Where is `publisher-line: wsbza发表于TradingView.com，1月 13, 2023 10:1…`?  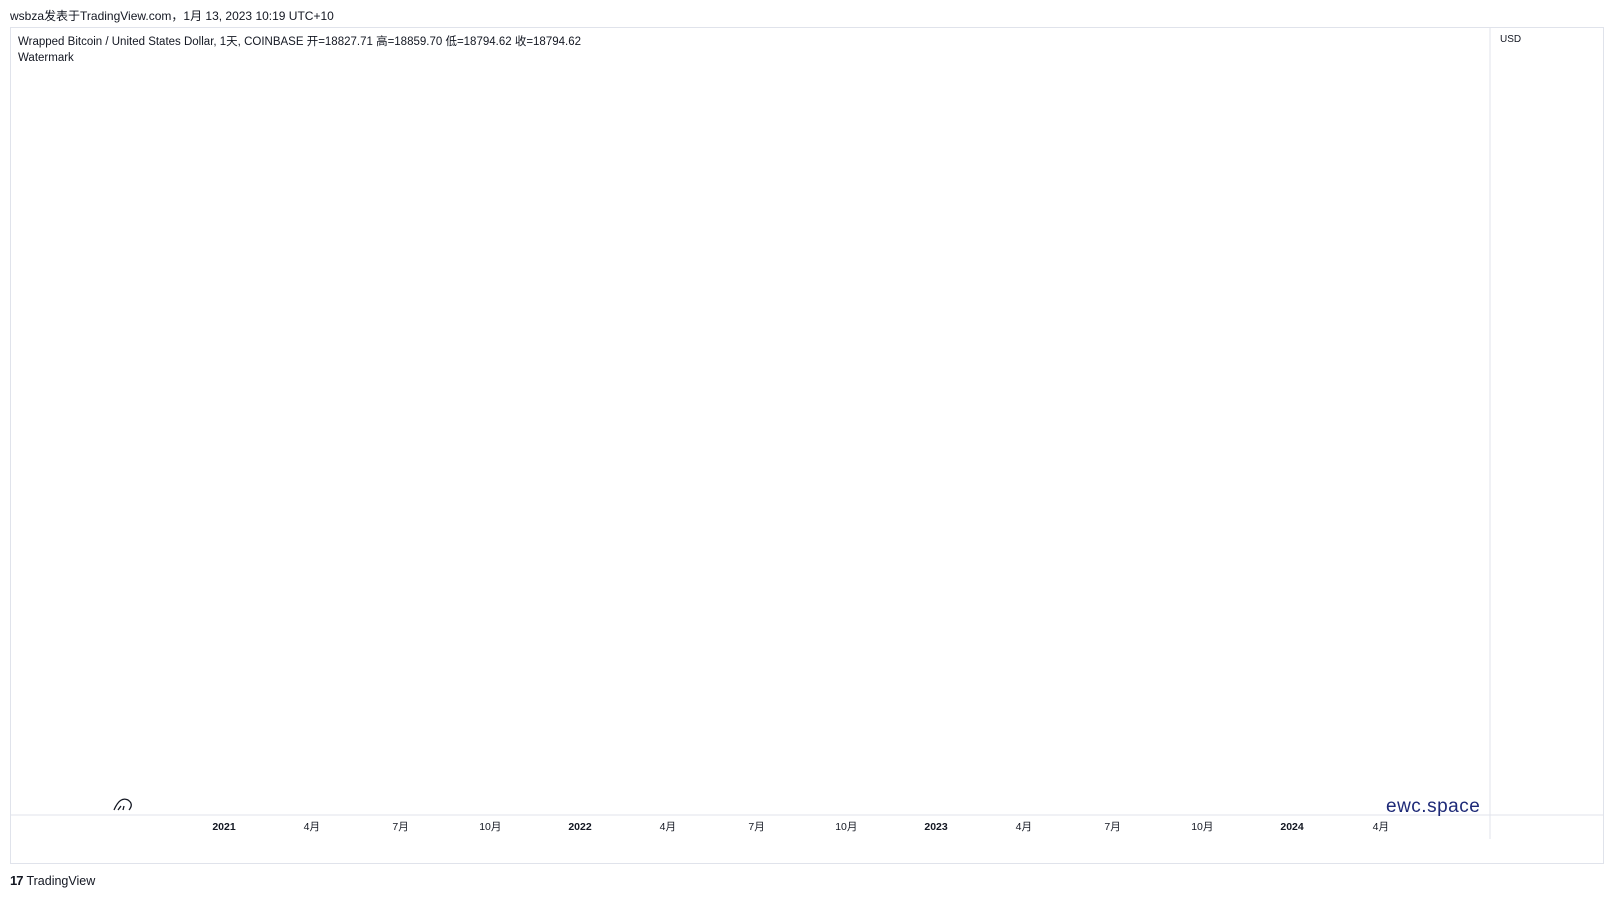 publisher-line: wsbza发表于TradingView.com，1月 13, 2023 10:1… is located at coordinates (172, 16).